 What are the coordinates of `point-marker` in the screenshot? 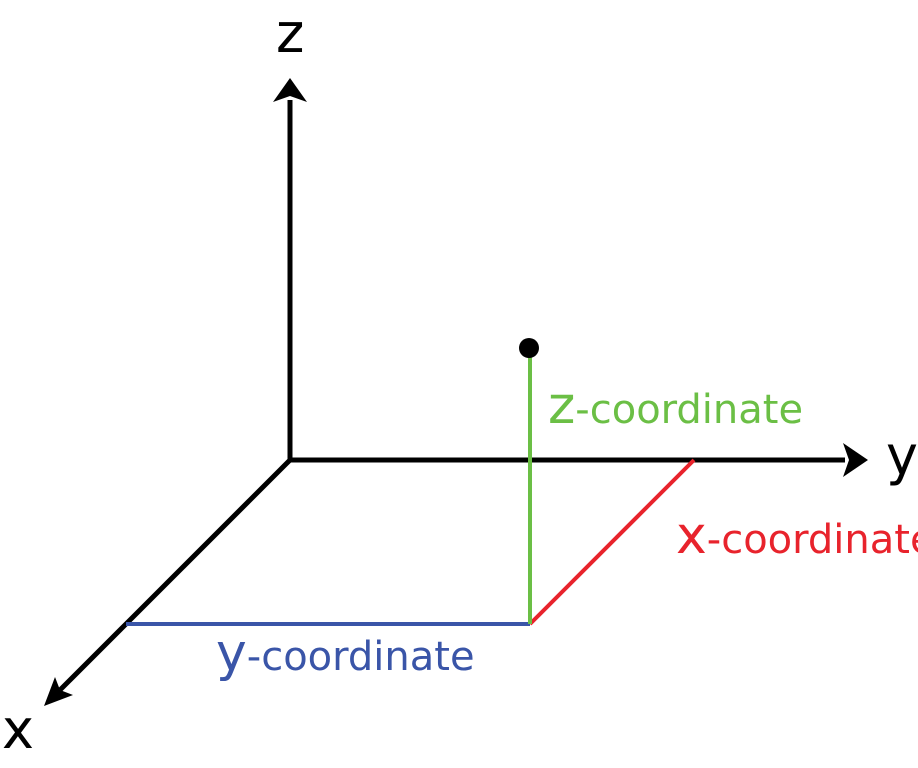 It's located at (529, 348).